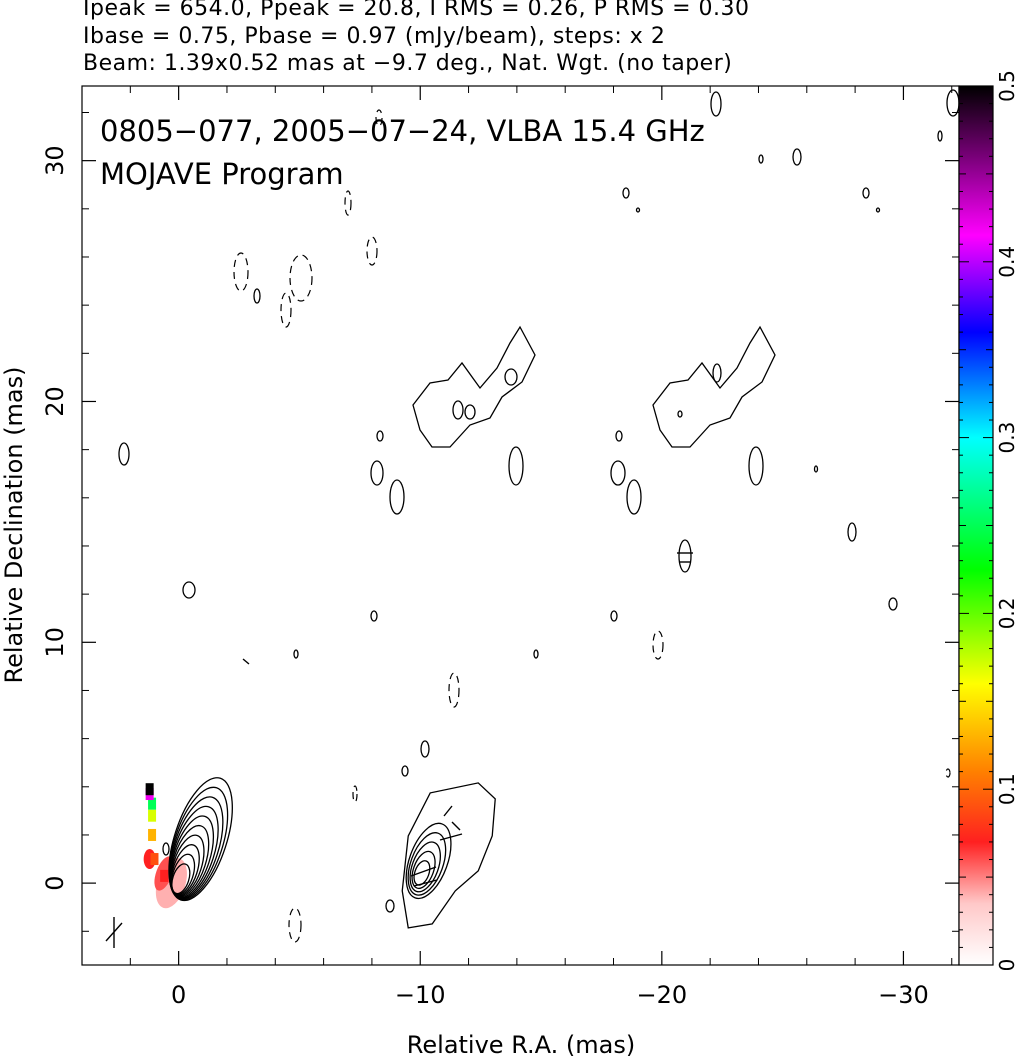 Image resolution: width=1021 pixels, height=1060 pixels. I want to click on y-tick-label: 10, so click(55, 642).